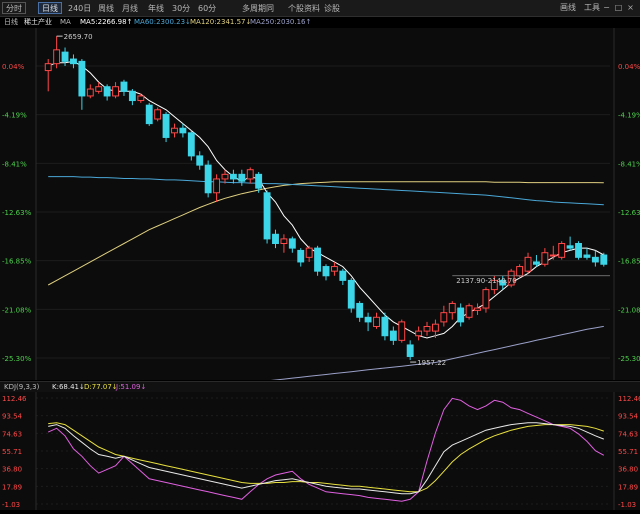 Image resolution: width=640 pixels, height=514 pixels. What do you see at coordinates (156, 8) in the screenshot?
I see `tab-5: 年线` at bounding box center [156, 8].